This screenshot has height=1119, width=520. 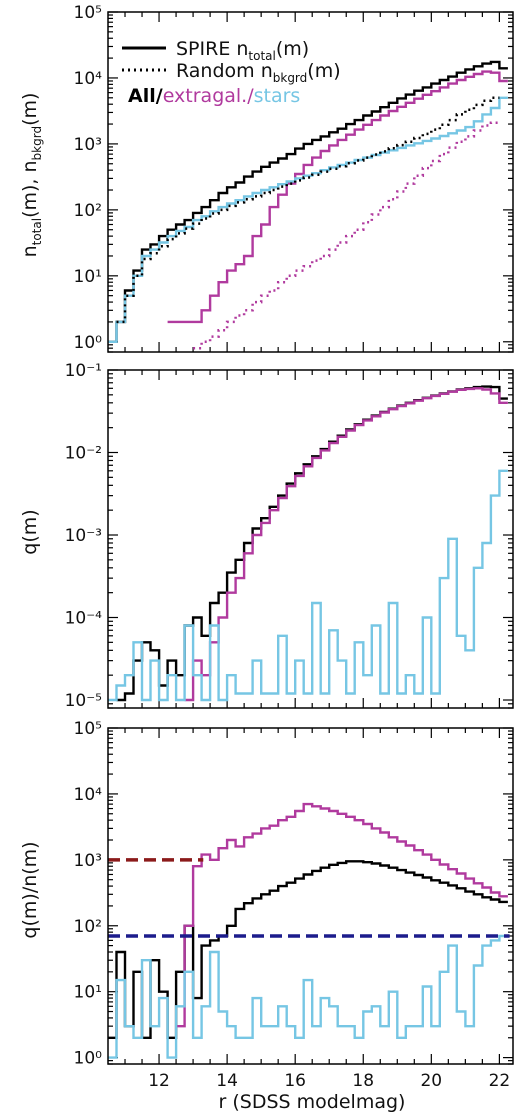 What do you see at coordinates (277, 96) in the screenshot?
I see `legend-stars: stars` at bounding box center [277, 96].